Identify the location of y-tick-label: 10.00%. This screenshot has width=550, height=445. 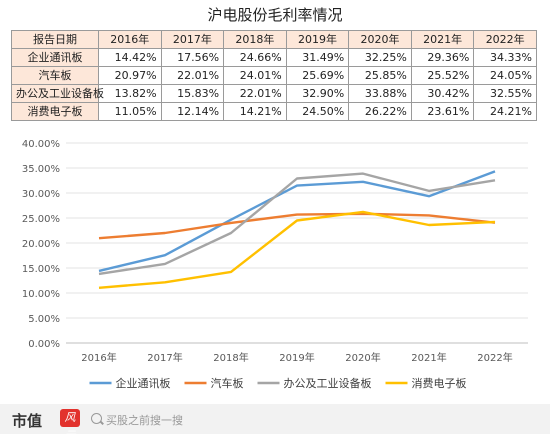
(41, 294).